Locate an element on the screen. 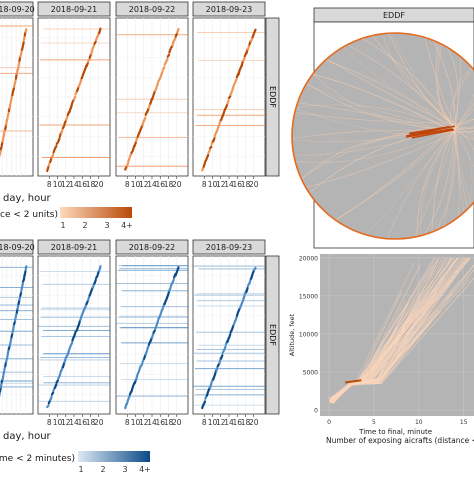 The width and height of the screenshot is (474, 478). x-axis-label: day, hour is located at coordinates (27, 436).